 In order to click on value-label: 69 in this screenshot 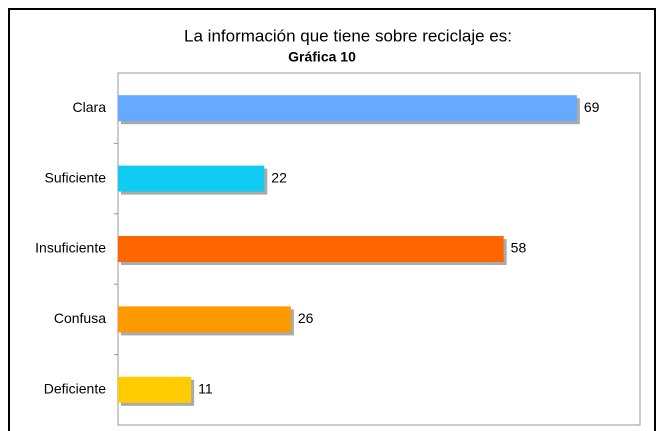, I will do `click(592, 107)`.